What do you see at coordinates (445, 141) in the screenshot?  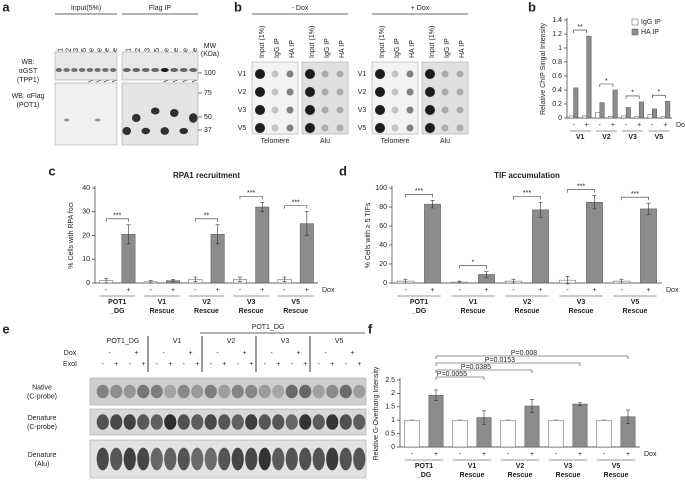 I see `probe-label: Alu` at bounding box center [445, 141].